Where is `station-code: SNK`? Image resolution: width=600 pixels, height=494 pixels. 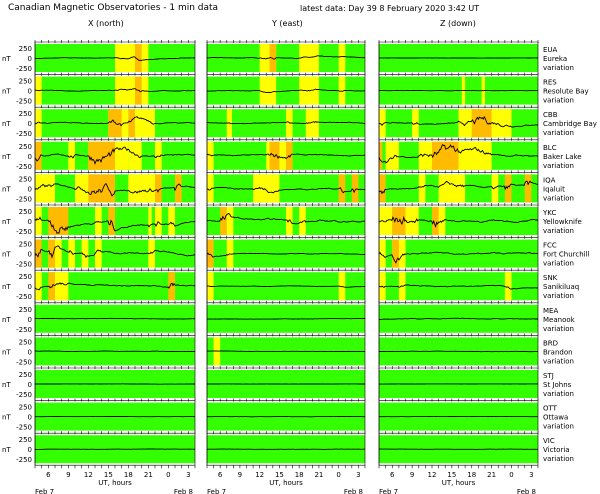
station-code: SNK is located at coordinates (550, 278).